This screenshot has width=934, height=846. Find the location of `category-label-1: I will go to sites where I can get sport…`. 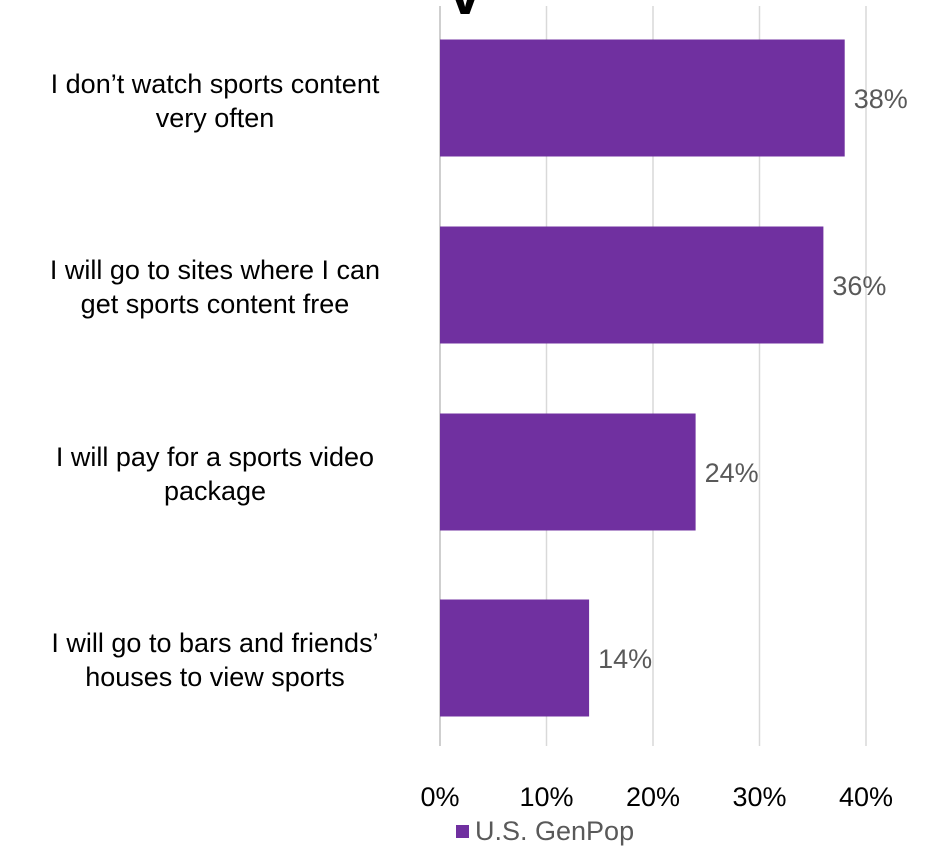

category-label-1: I will go to sites where I can get sport… is located at coordinates (215, 287).